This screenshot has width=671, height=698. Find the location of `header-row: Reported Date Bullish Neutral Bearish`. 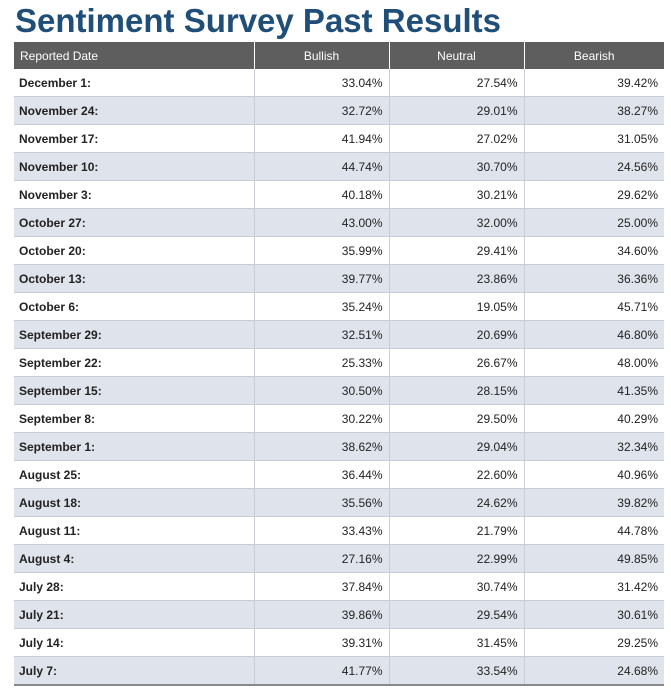

header-row: Reported Date Bullish Neutral Bearish is located at coordinates (339, 55).